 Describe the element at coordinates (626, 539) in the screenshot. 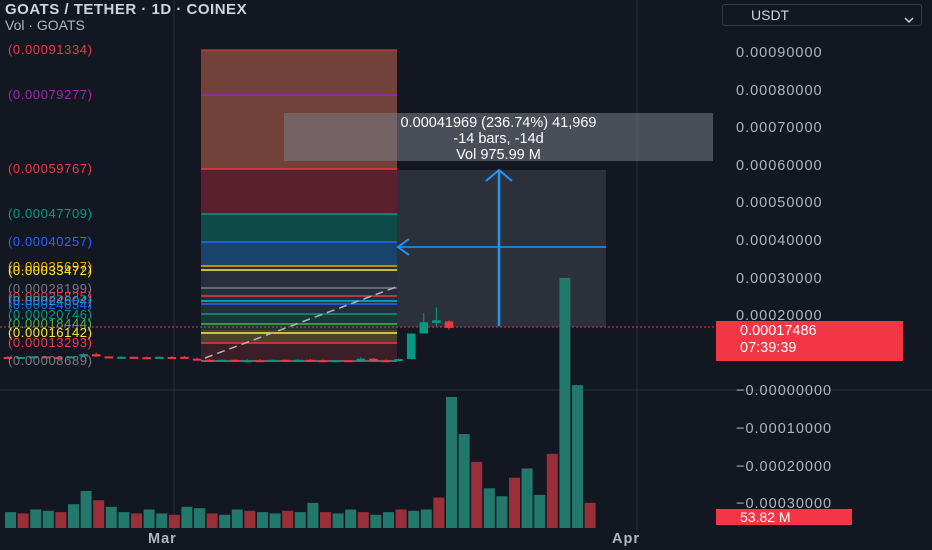

I see `time-tick-apr: Apr` at that location.